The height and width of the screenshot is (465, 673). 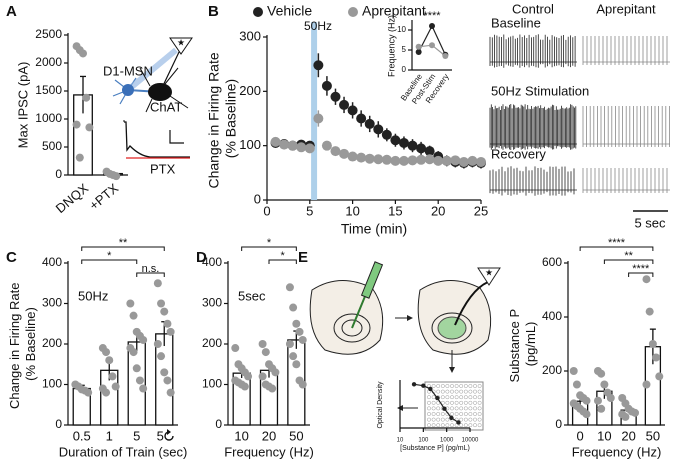 I want to click on annotation: PTX, so click(x=163, y=168).